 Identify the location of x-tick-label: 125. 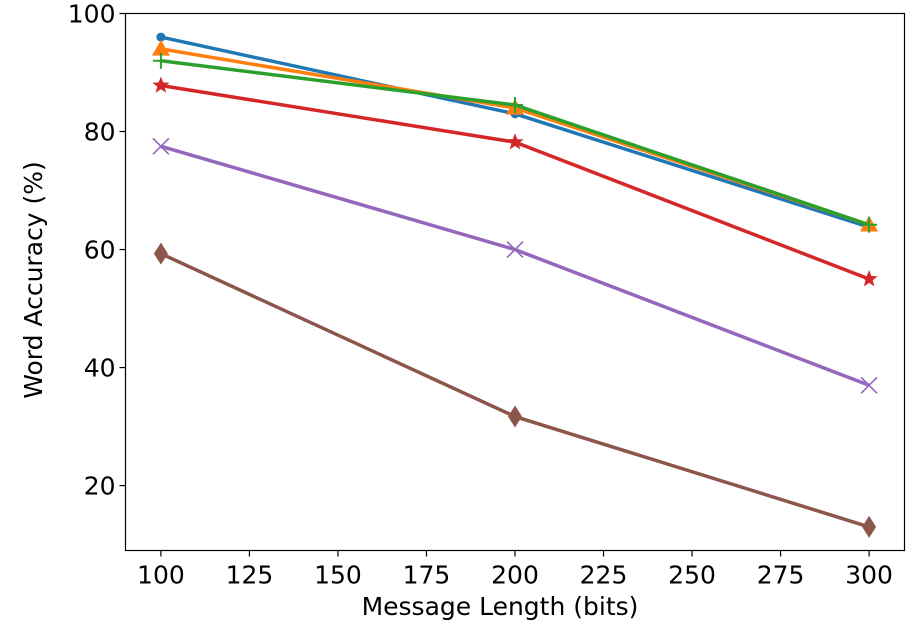
(250, 575).